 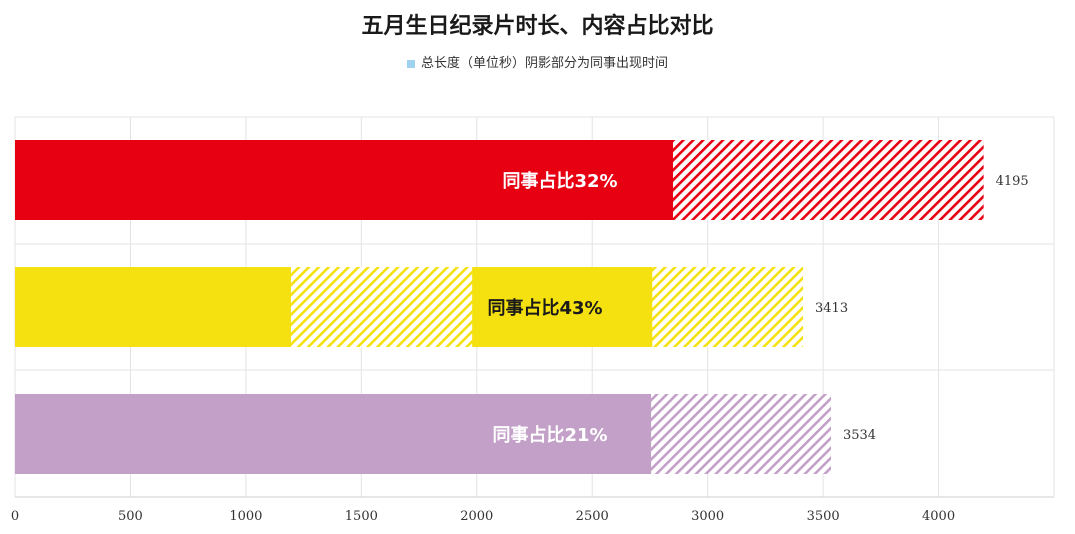 What do you see at coordinates (410, 63) in the screenshot?
I see `legend-swatch` at bounding box center [410, 63].